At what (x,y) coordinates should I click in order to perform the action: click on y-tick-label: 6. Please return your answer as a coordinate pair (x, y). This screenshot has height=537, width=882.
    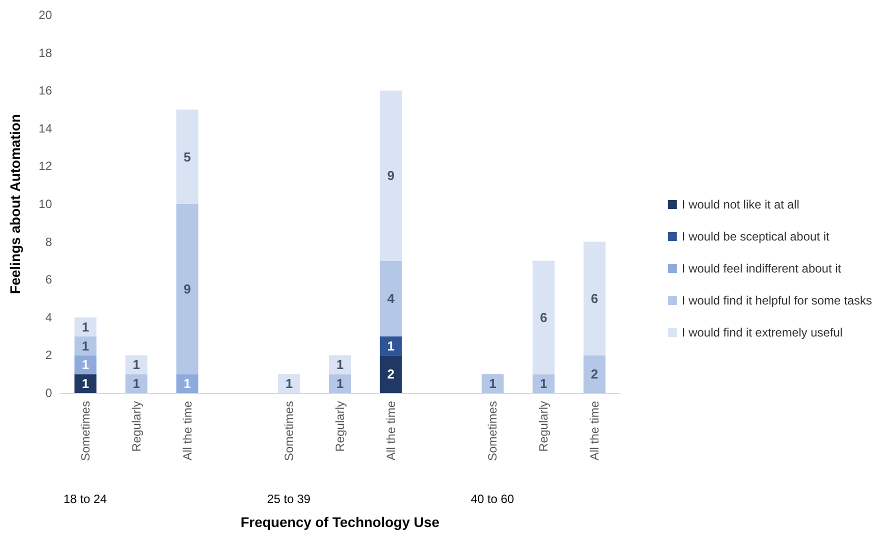
    Looking at the image, I should click on (48, 279).